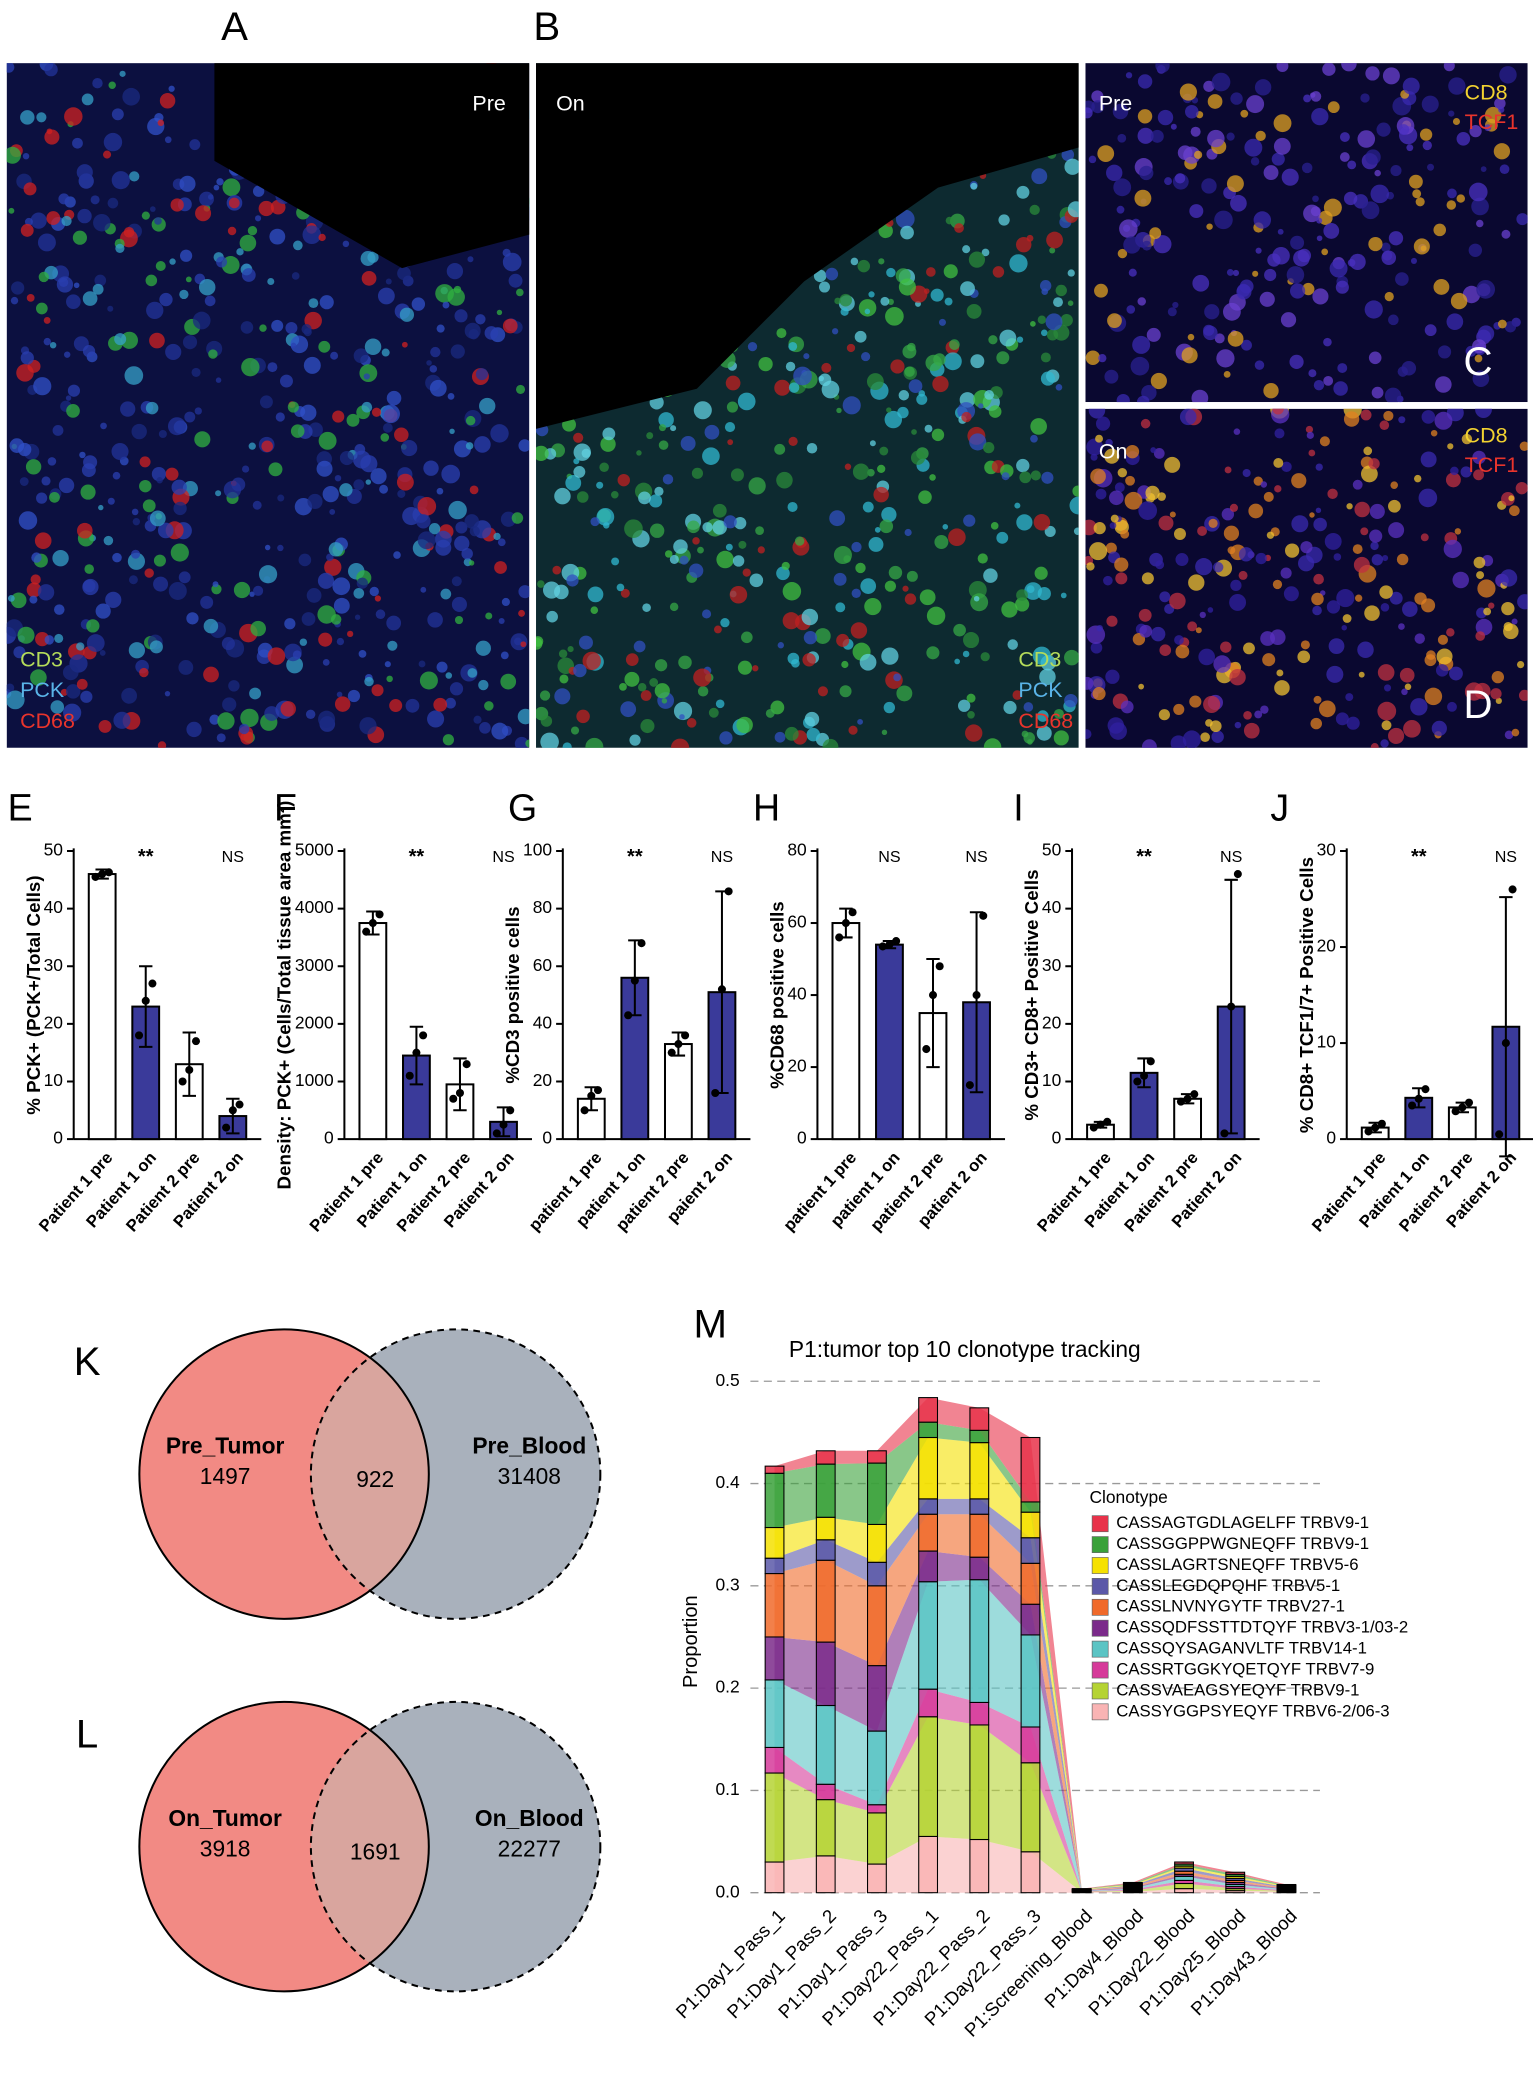 The image size is (1533, 2100). What do you see at coordinates (41, 659) in the screenshot?
I see `marker-label: CD3` at bounding box center [41, 659].